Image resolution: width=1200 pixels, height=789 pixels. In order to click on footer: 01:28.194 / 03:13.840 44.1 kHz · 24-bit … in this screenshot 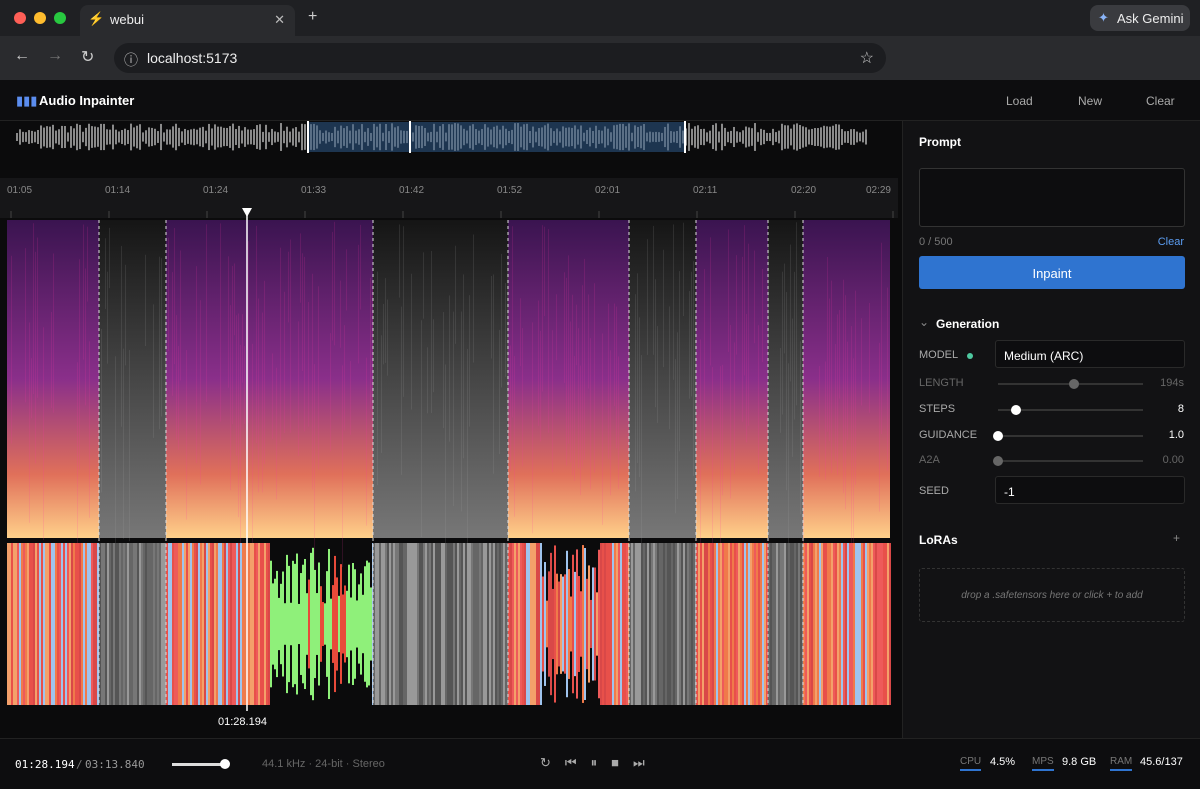, I will do `click(600, 763)`.